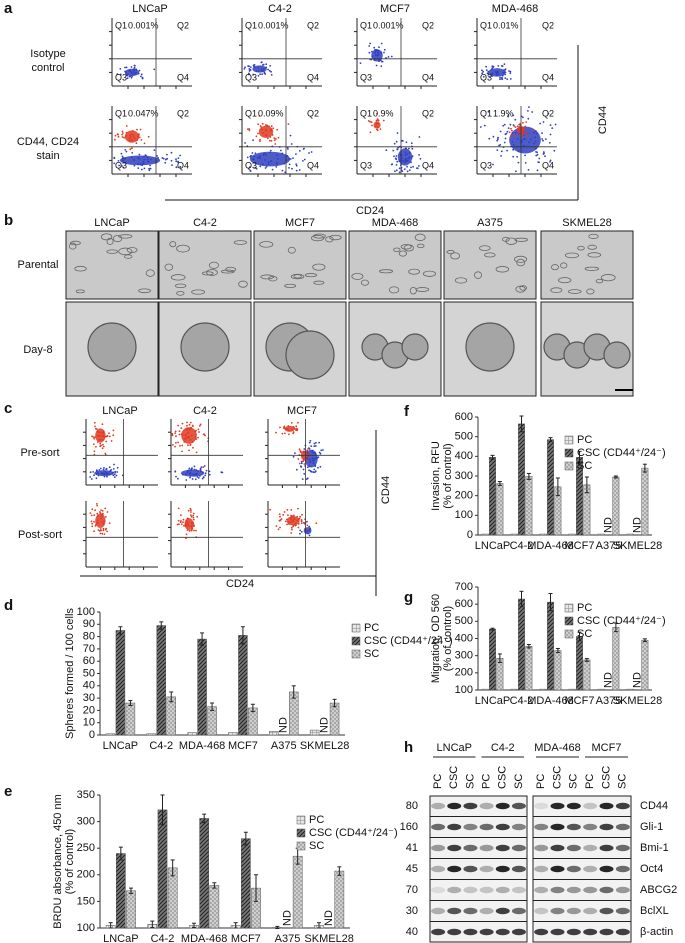 Image resolution: width=685 pixels, height=943 pixels. What do you see at coordinates (371, 628) in the screenshot?
I see `legend-label: PC` at bounding box center [371, 628].